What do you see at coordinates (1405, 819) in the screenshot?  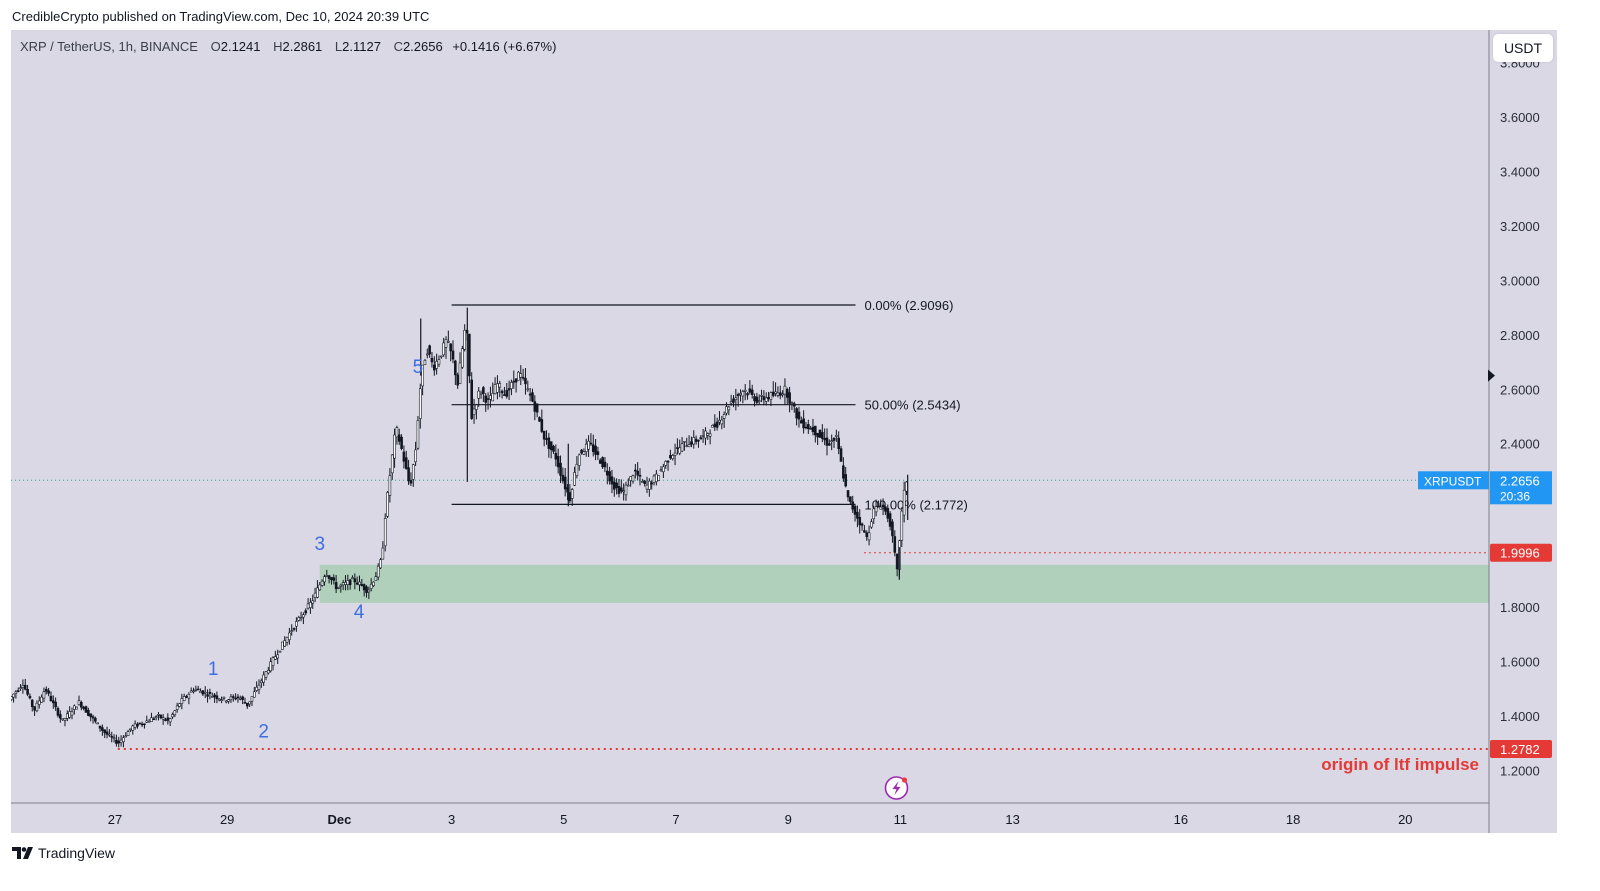 I see `x-tick-label: 20` at bounding box center [1405, 819].